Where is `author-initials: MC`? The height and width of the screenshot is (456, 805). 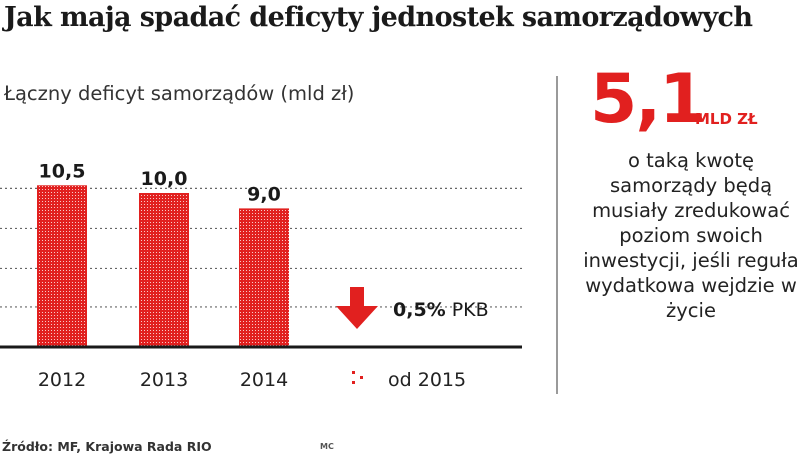
author-initials: MC is located at coordinates (327, 446).